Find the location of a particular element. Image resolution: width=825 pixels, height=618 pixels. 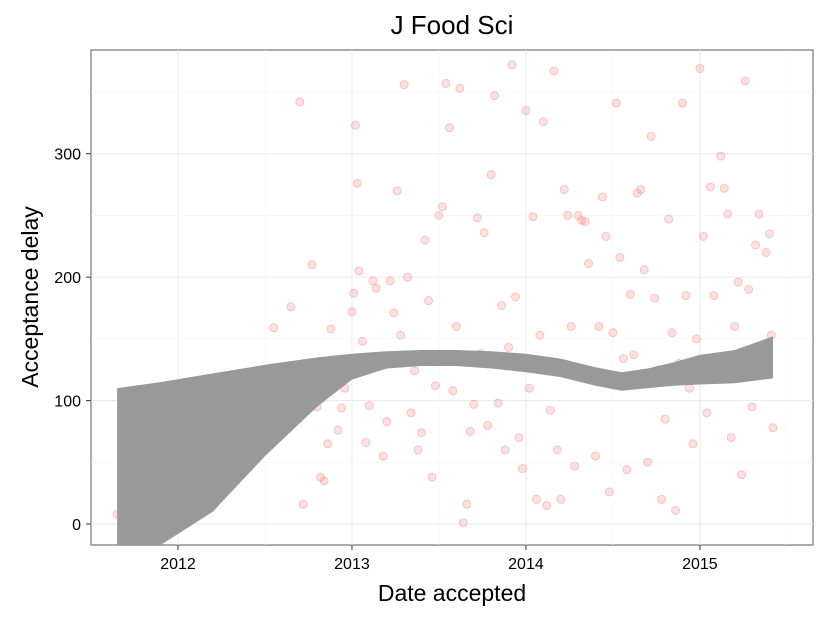

y-tick-label: 0 is located at coordinates (76, 525).